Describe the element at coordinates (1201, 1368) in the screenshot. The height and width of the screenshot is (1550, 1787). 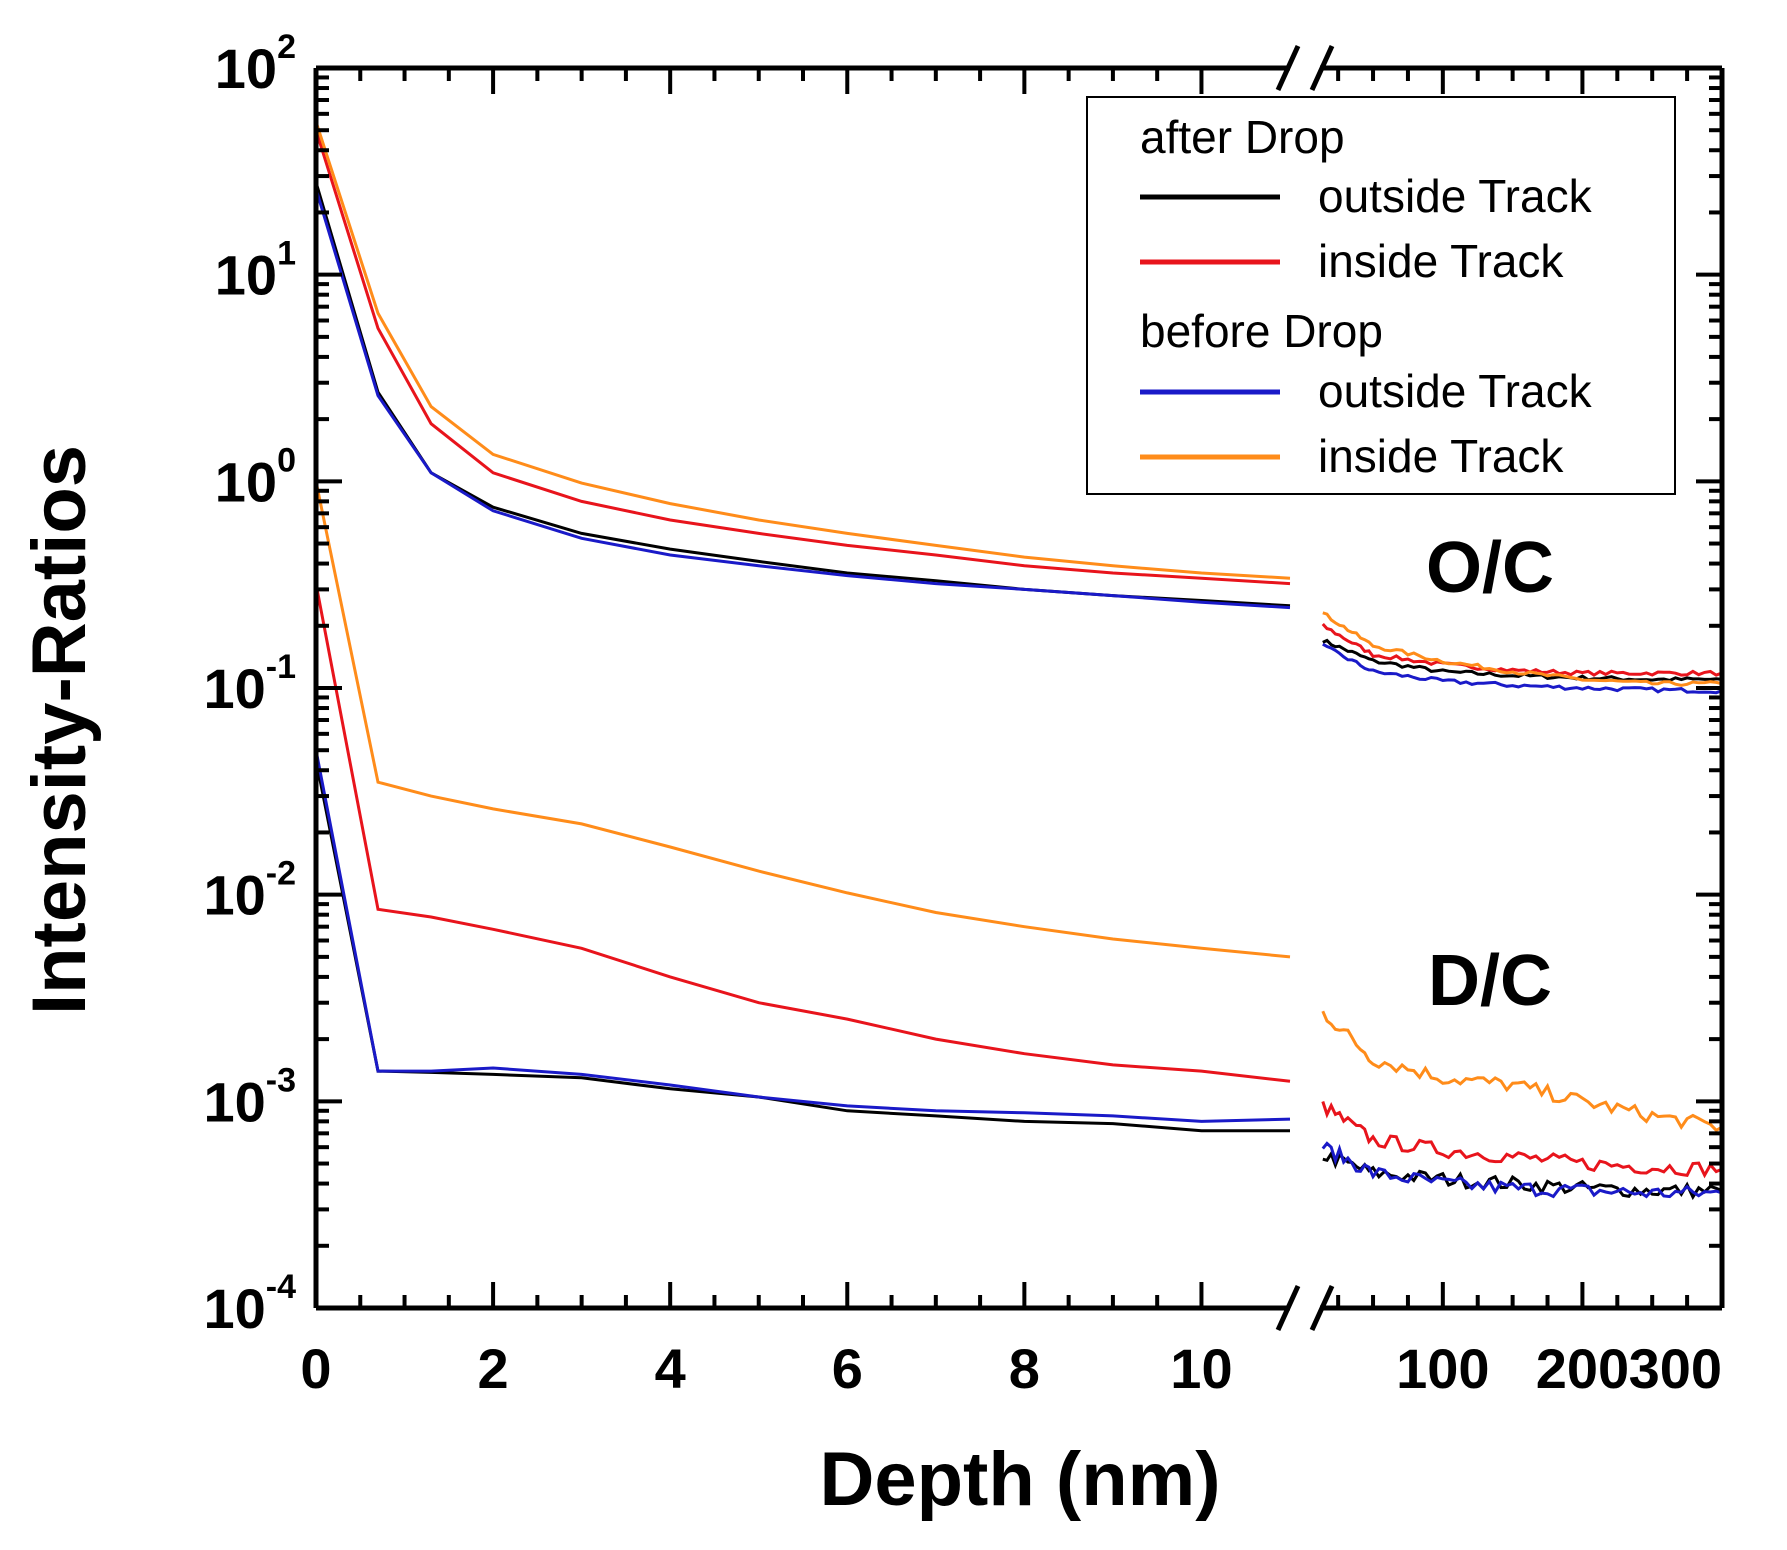
I see `x-tick-label: 10` at that location.